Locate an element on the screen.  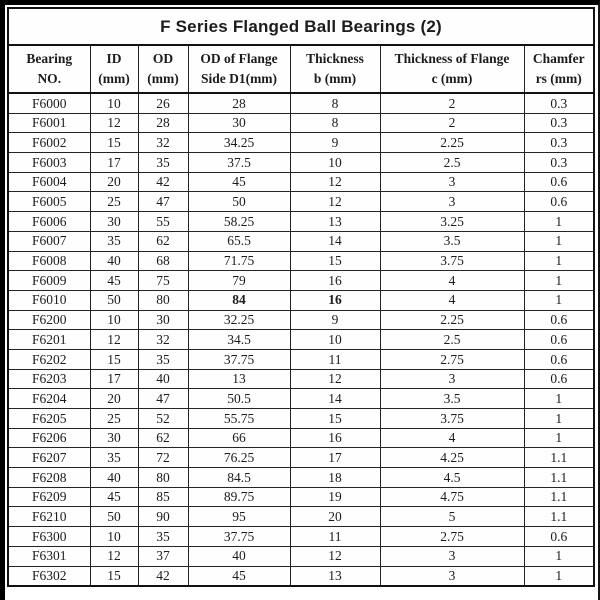
value-cell: 26 is located at coordinates (163, 103).